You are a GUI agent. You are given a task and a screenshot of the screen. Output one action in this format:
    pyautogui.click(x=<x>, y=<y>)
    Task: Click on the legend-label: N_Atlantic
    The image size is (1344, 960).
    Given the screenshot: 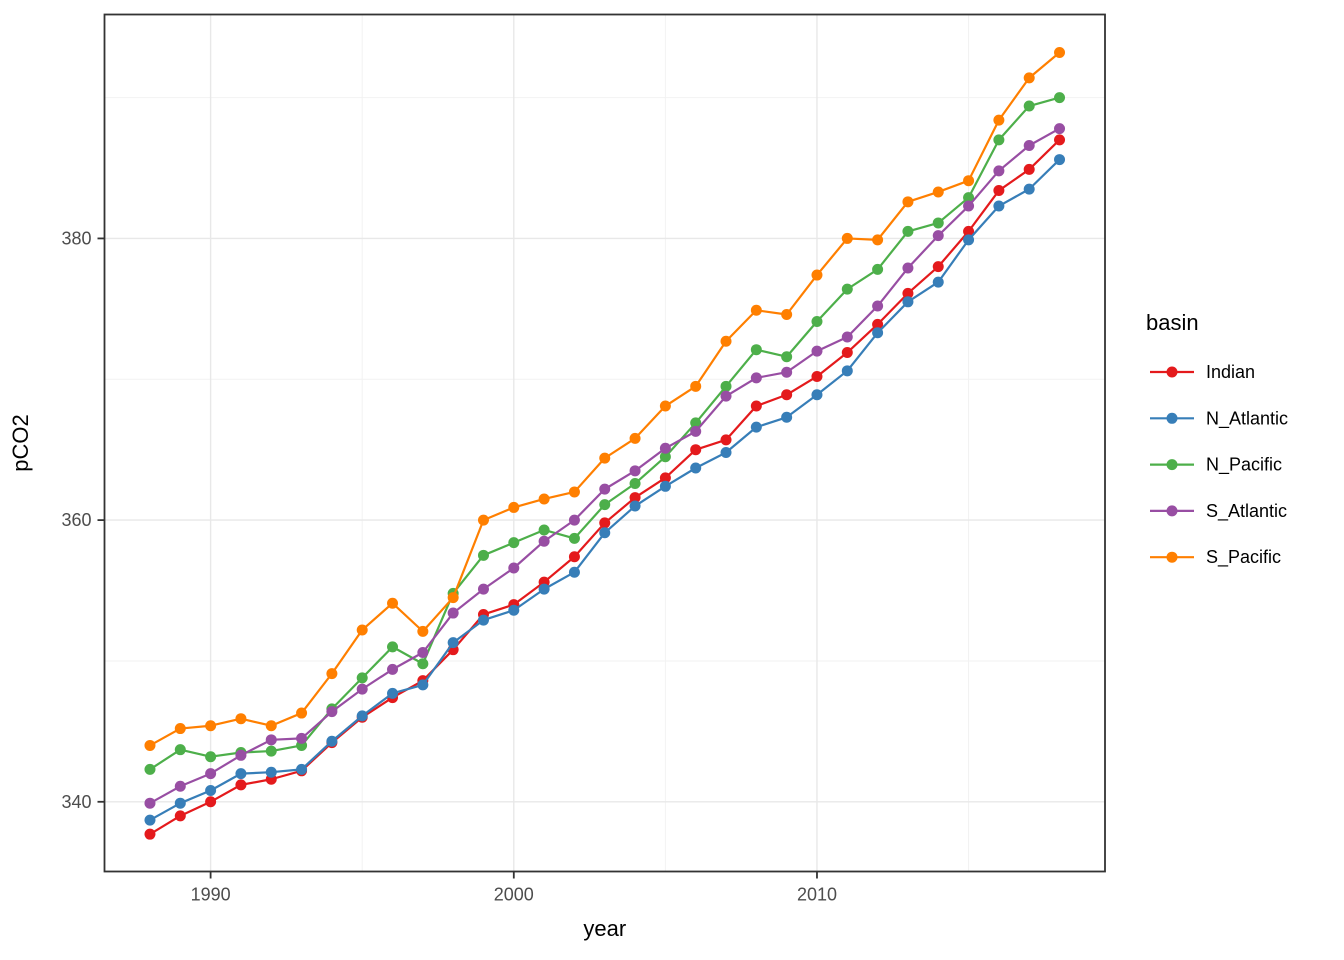 What is the action you would take?
    pyautogui.click(x=1247, y=418)
    